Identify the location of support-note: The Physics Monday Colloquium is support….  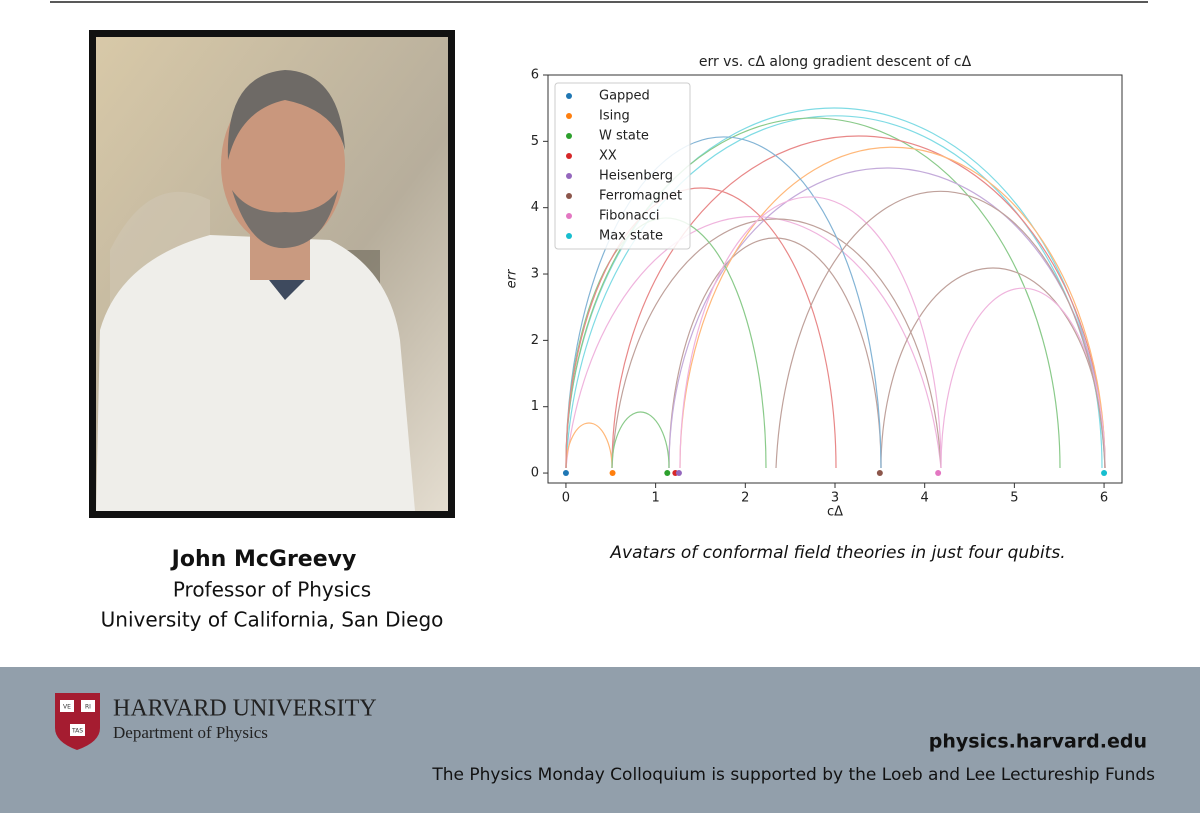
(793, 775).